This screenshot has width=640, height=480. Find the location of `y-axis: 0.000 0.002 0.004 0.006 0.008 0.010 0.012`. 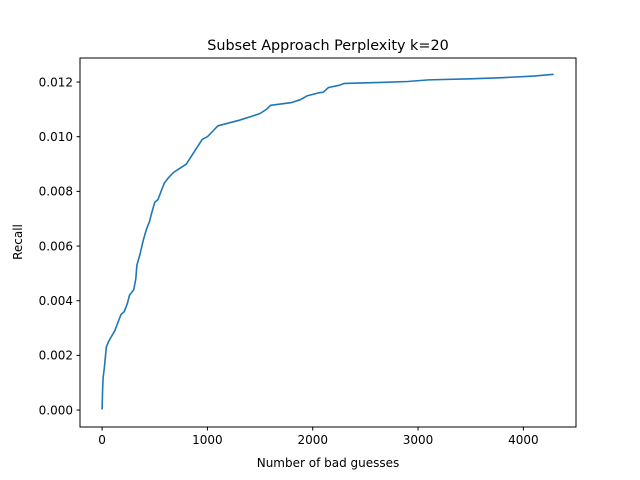

y-axis: 0.000 0.002 0.004 0.006 0.008 0.010 0.012 is located at coordinates (59, 246).